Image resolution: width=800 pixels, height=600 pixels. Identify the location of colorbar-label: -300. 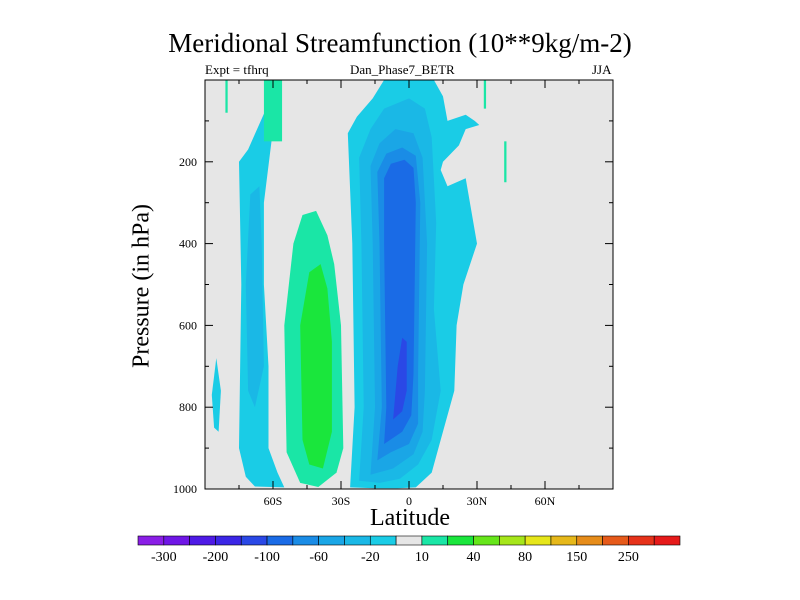
(164, 557).